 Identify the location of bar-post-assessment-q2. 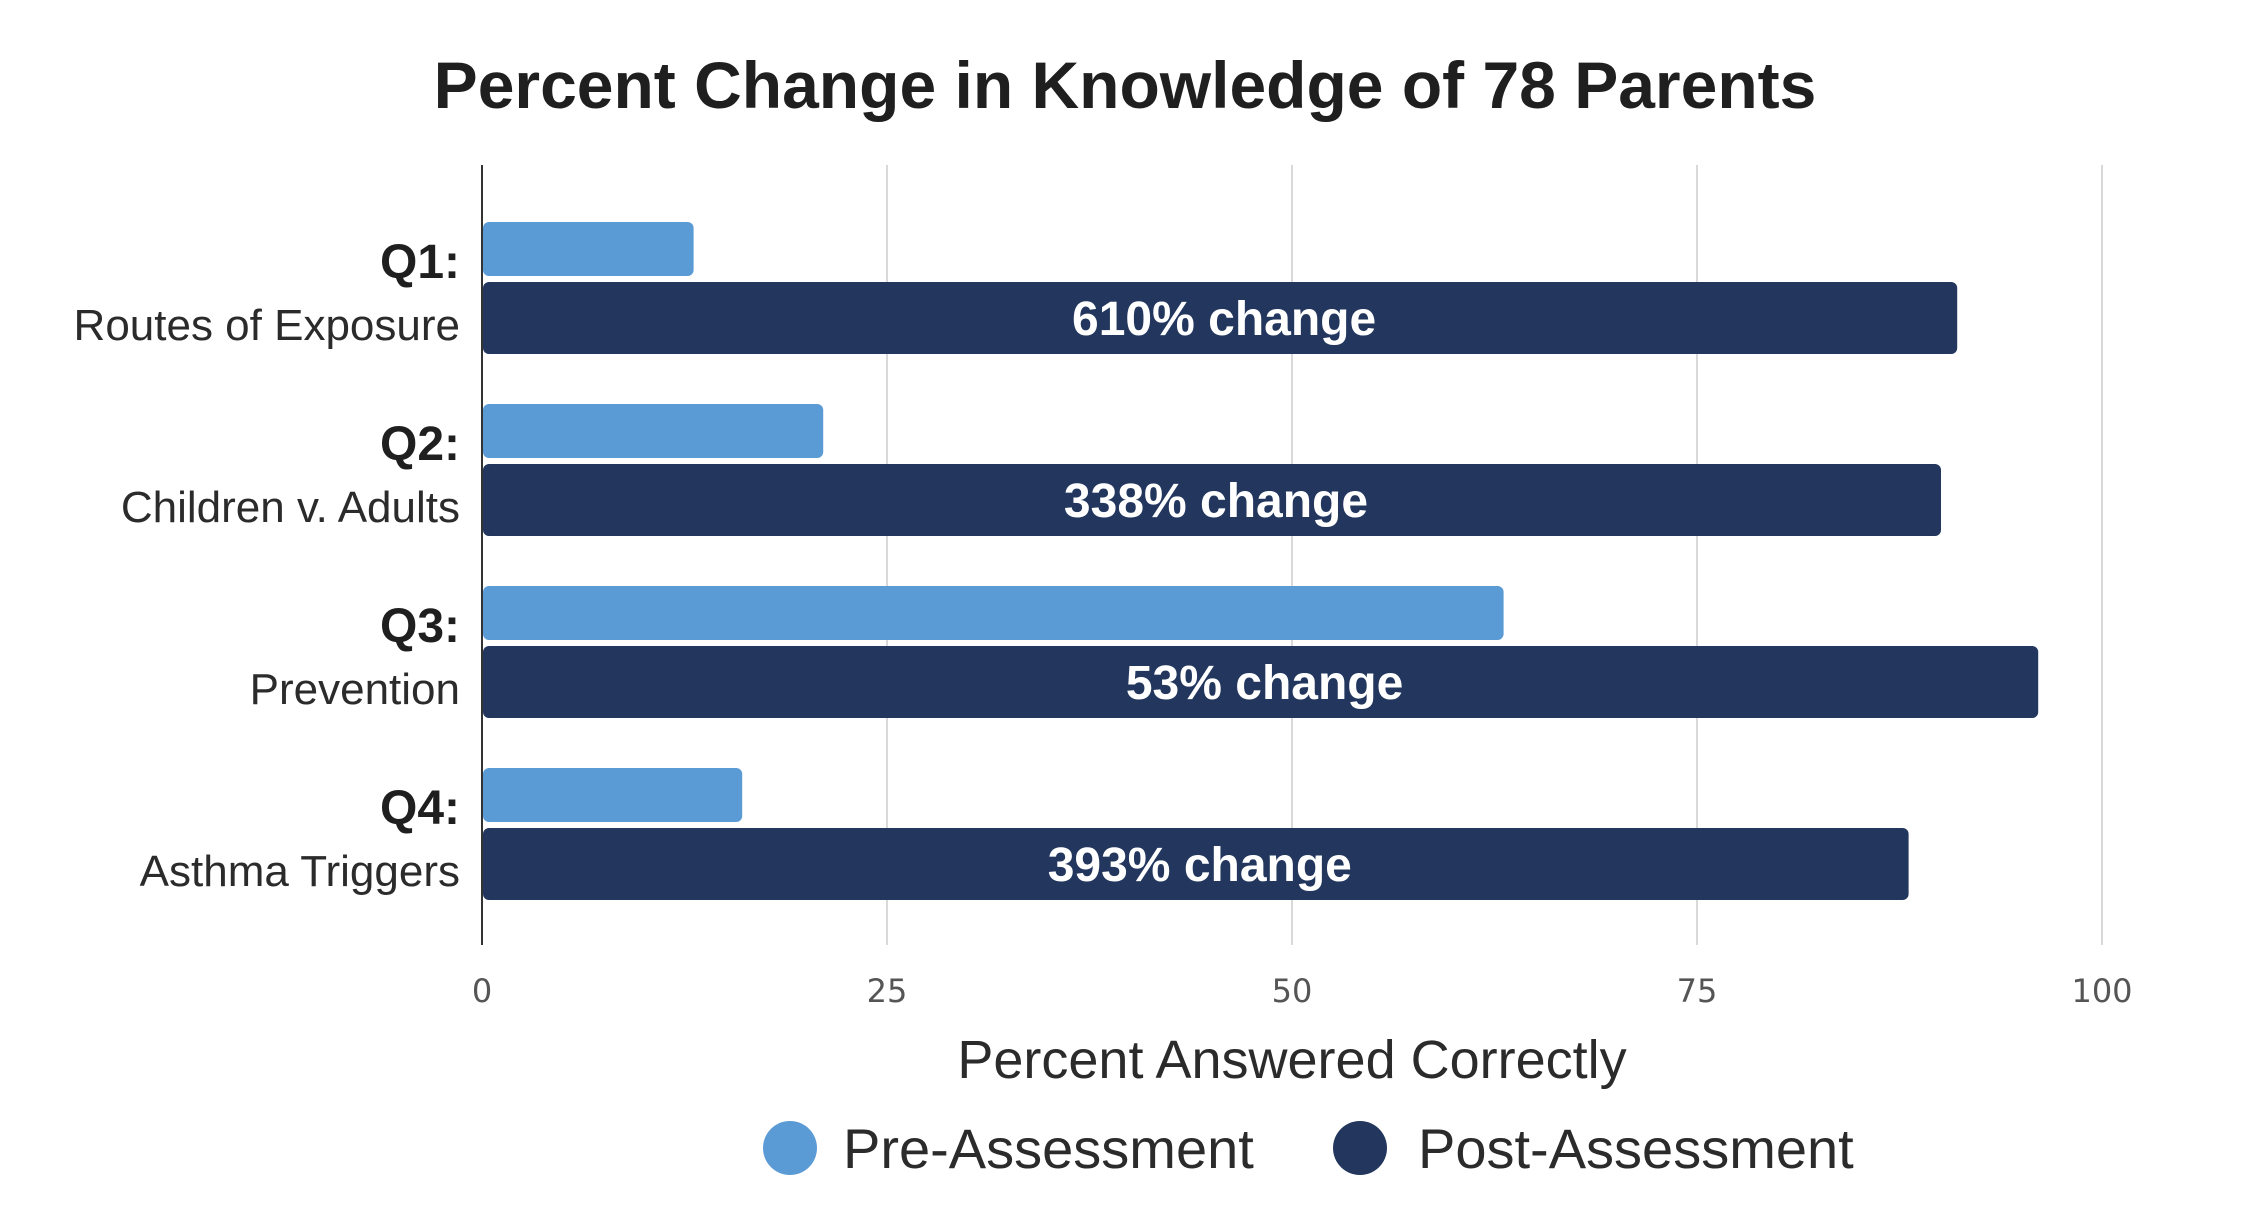
(1212, 500).